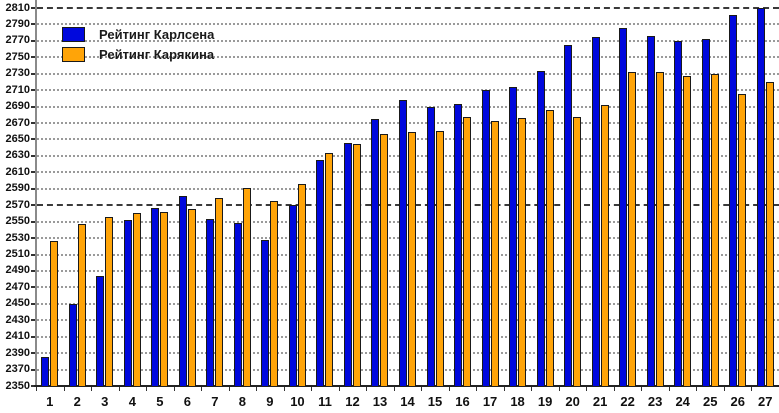 This screenshot has width=779, height=413. Describe the element at coordinates (545, 401) in the screenshot. I see `x-tick-label: 19` at that location.